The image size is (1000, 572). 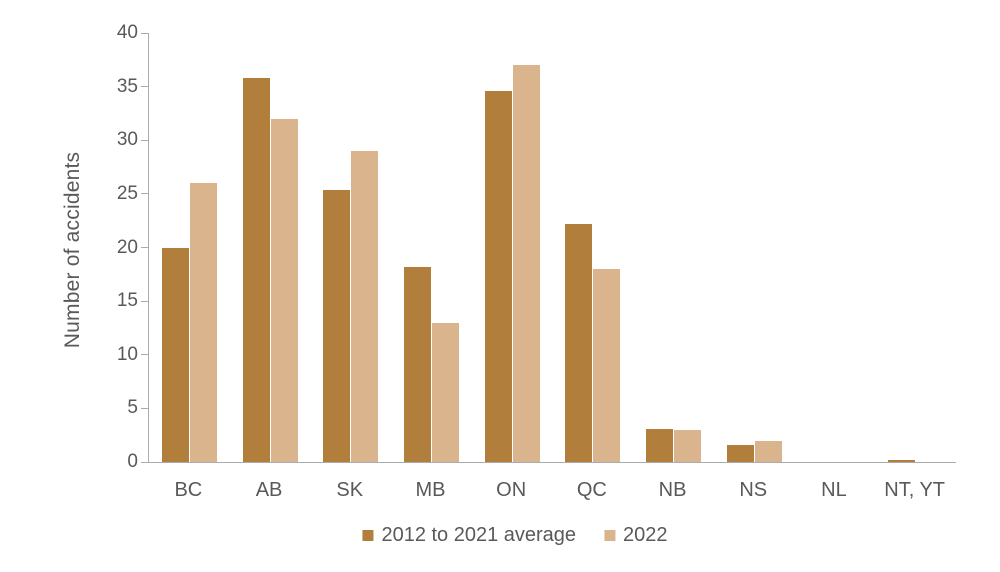 What do you see at coordinates (610, 535) in the screenshot?
I see `legend-swatch-2022` at bounding box center [610, 535].